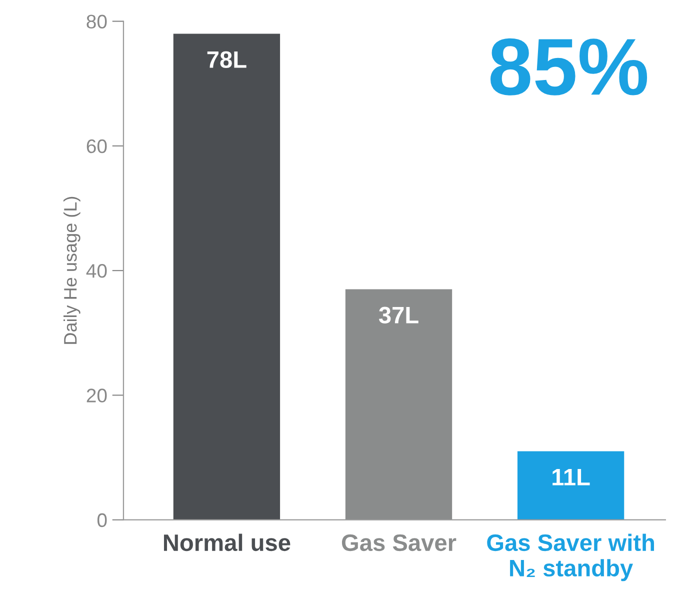 This screenshot has width=686, height=608. Describe the element at coordinates (570, 558) in the screenshot. I see `x-tick-label: Gas Saver with N₂ standby` at that location.